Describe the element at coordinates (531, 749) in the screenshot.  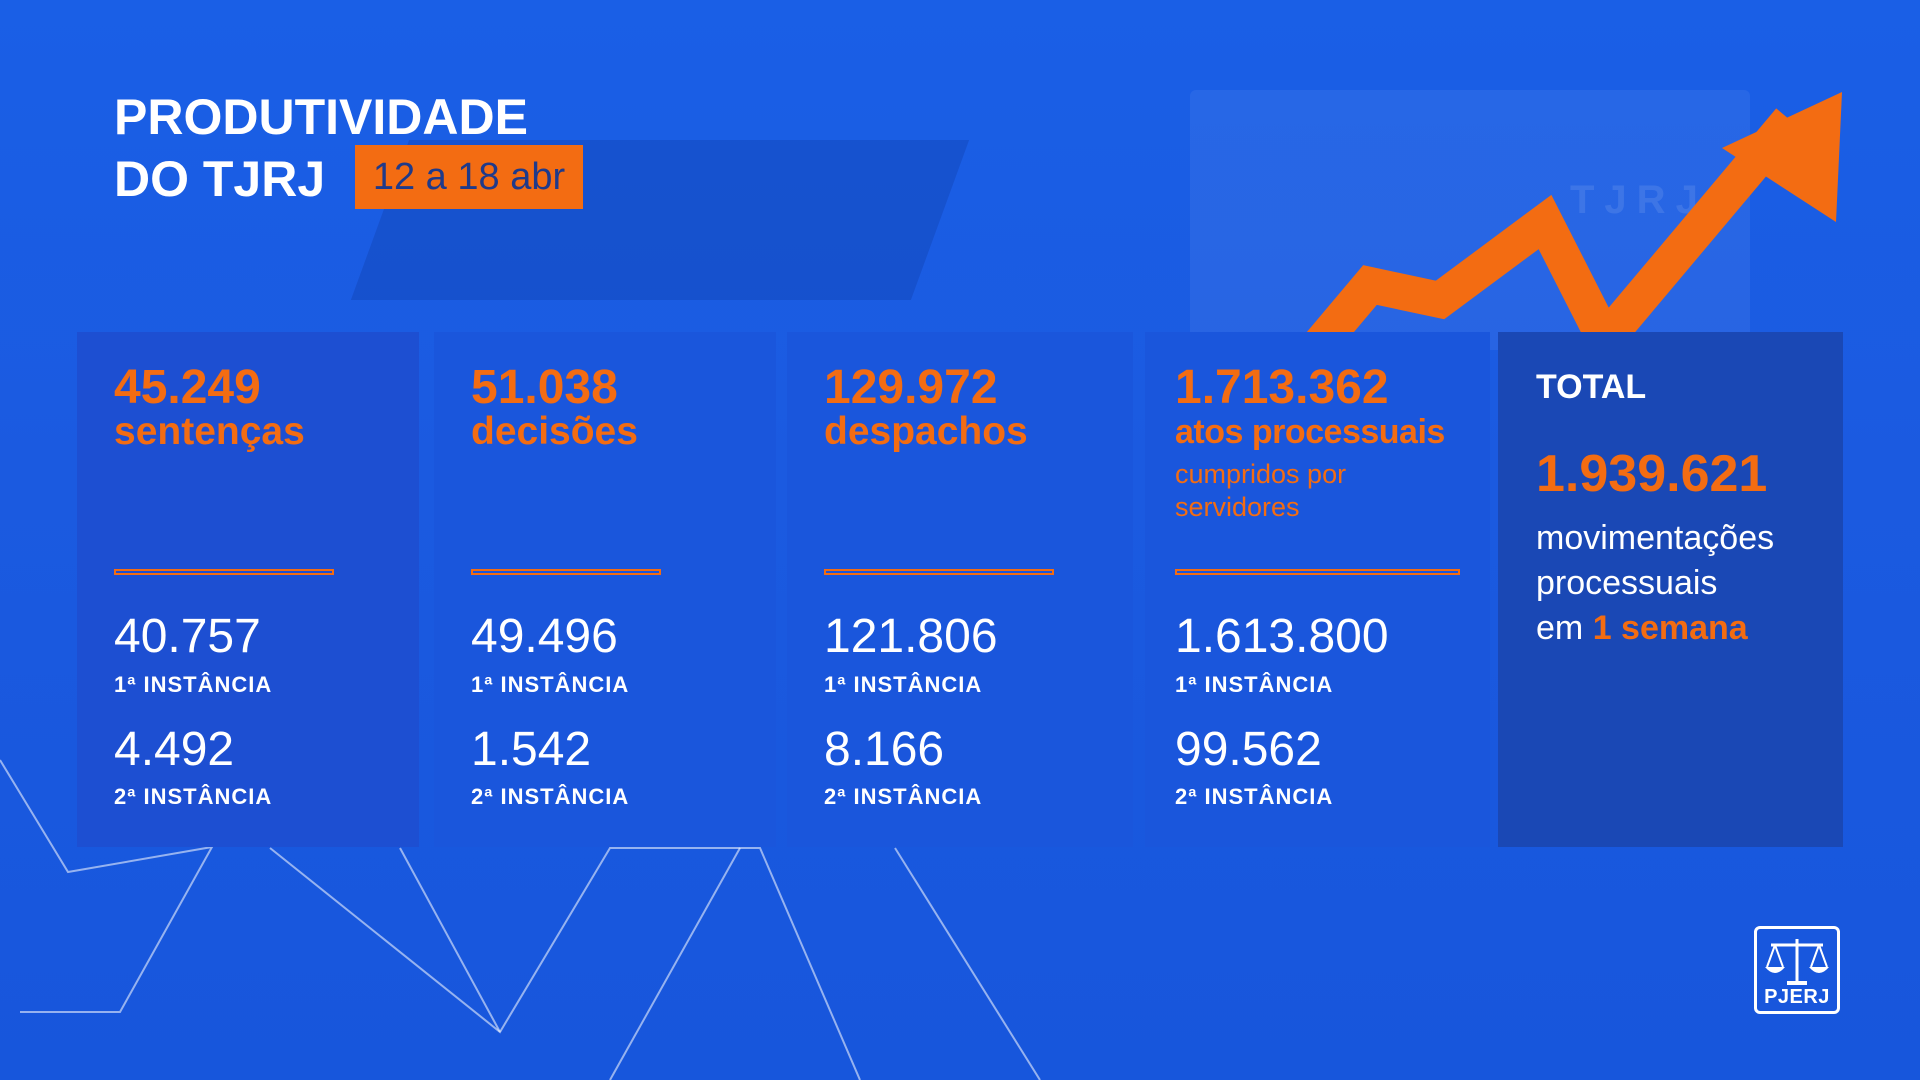
I see `instance-2-value: 1.542` at that location.